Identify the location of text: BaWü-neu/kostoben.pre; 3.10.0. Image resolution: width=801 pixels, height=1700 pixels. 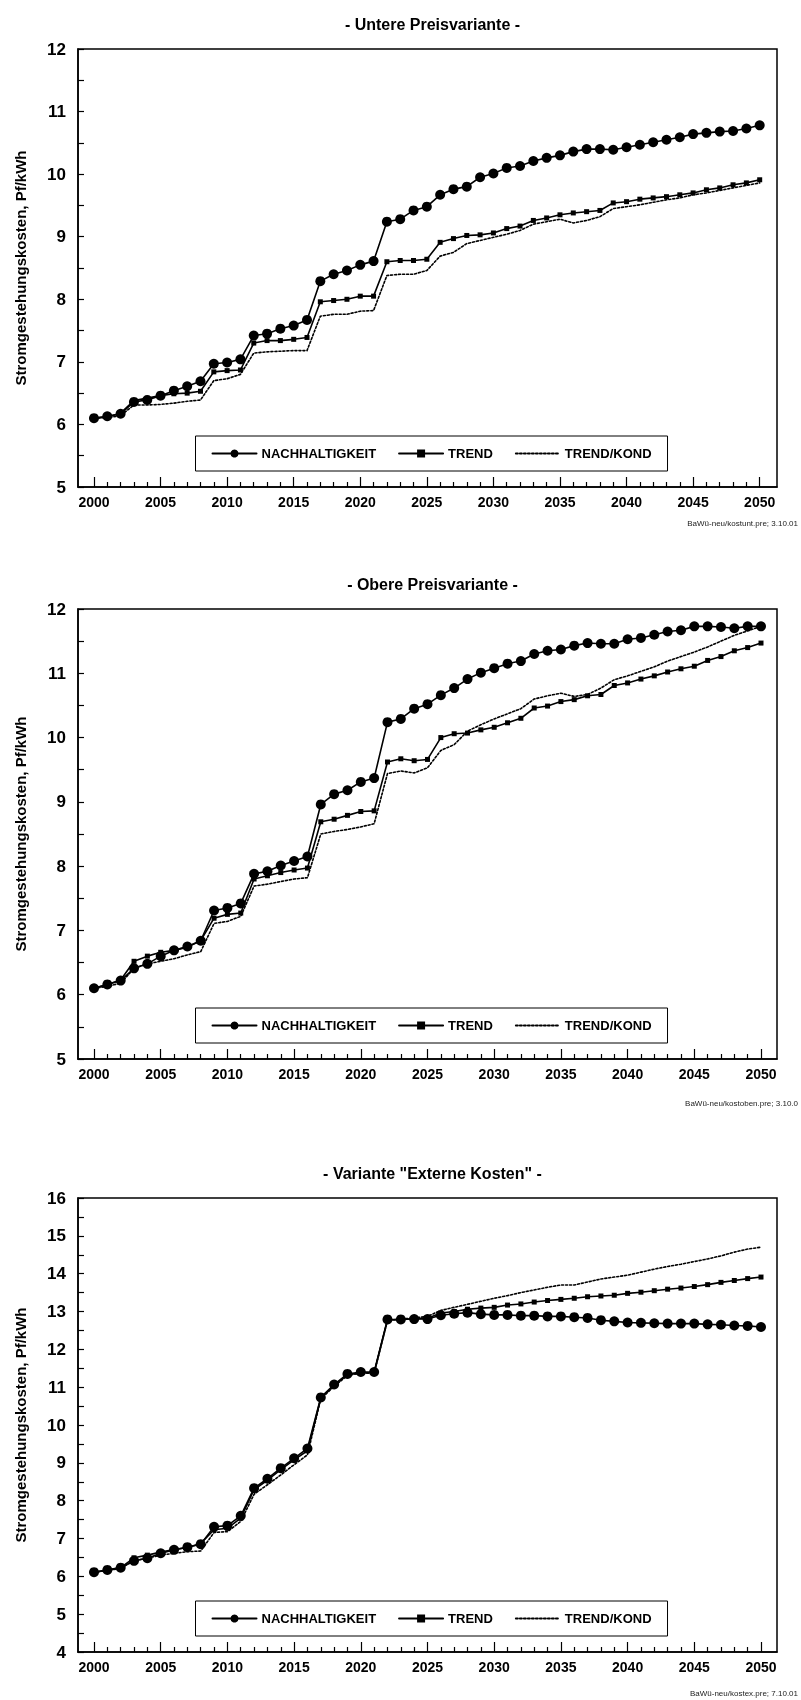
(742, 1103).